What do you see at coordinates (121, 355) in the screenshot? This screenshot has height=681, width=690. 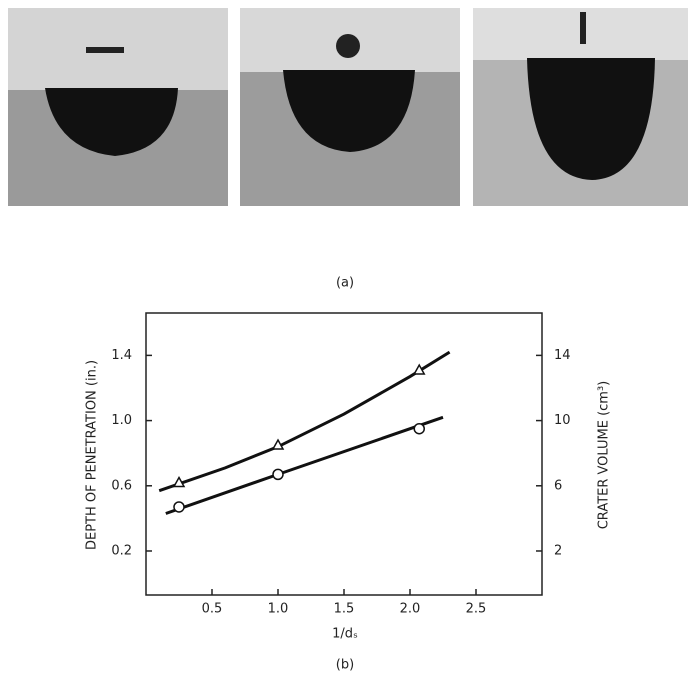 I see `y-tick-label: 1.4` at bounding box center [121, 355].